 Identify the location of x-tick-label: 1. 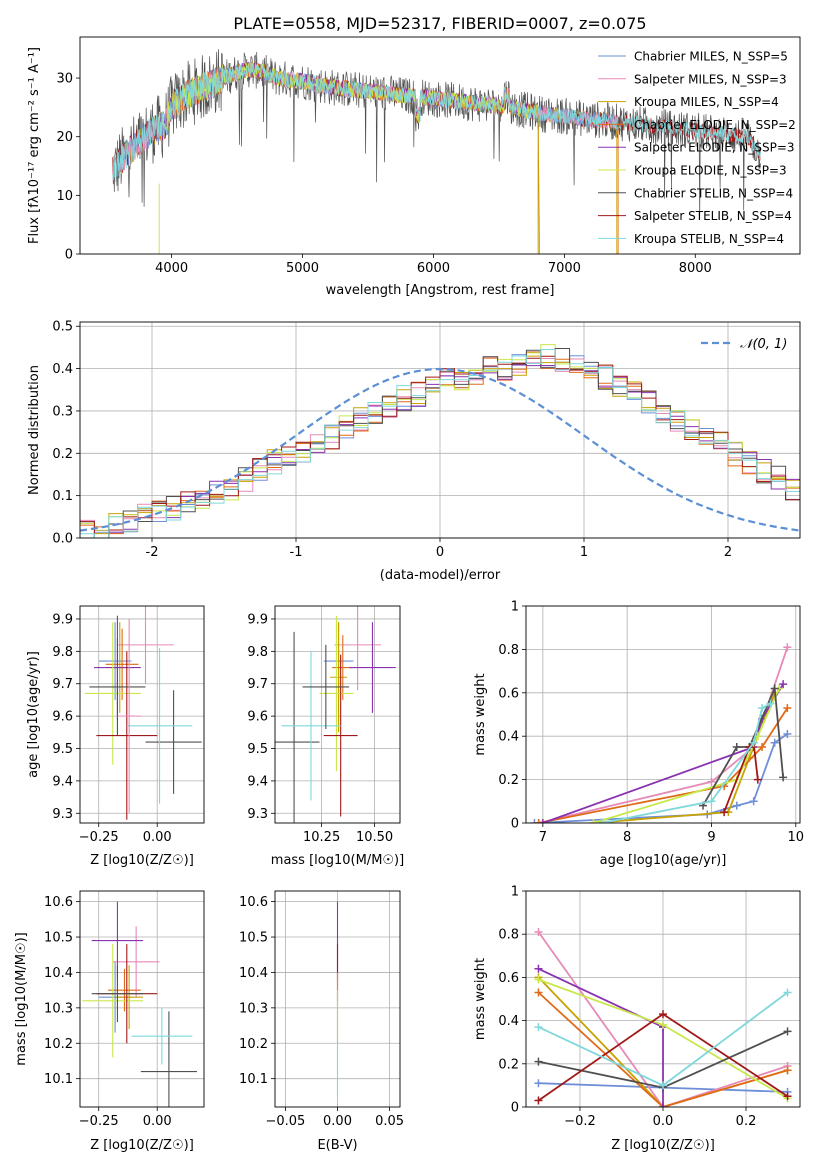
(584, 552).